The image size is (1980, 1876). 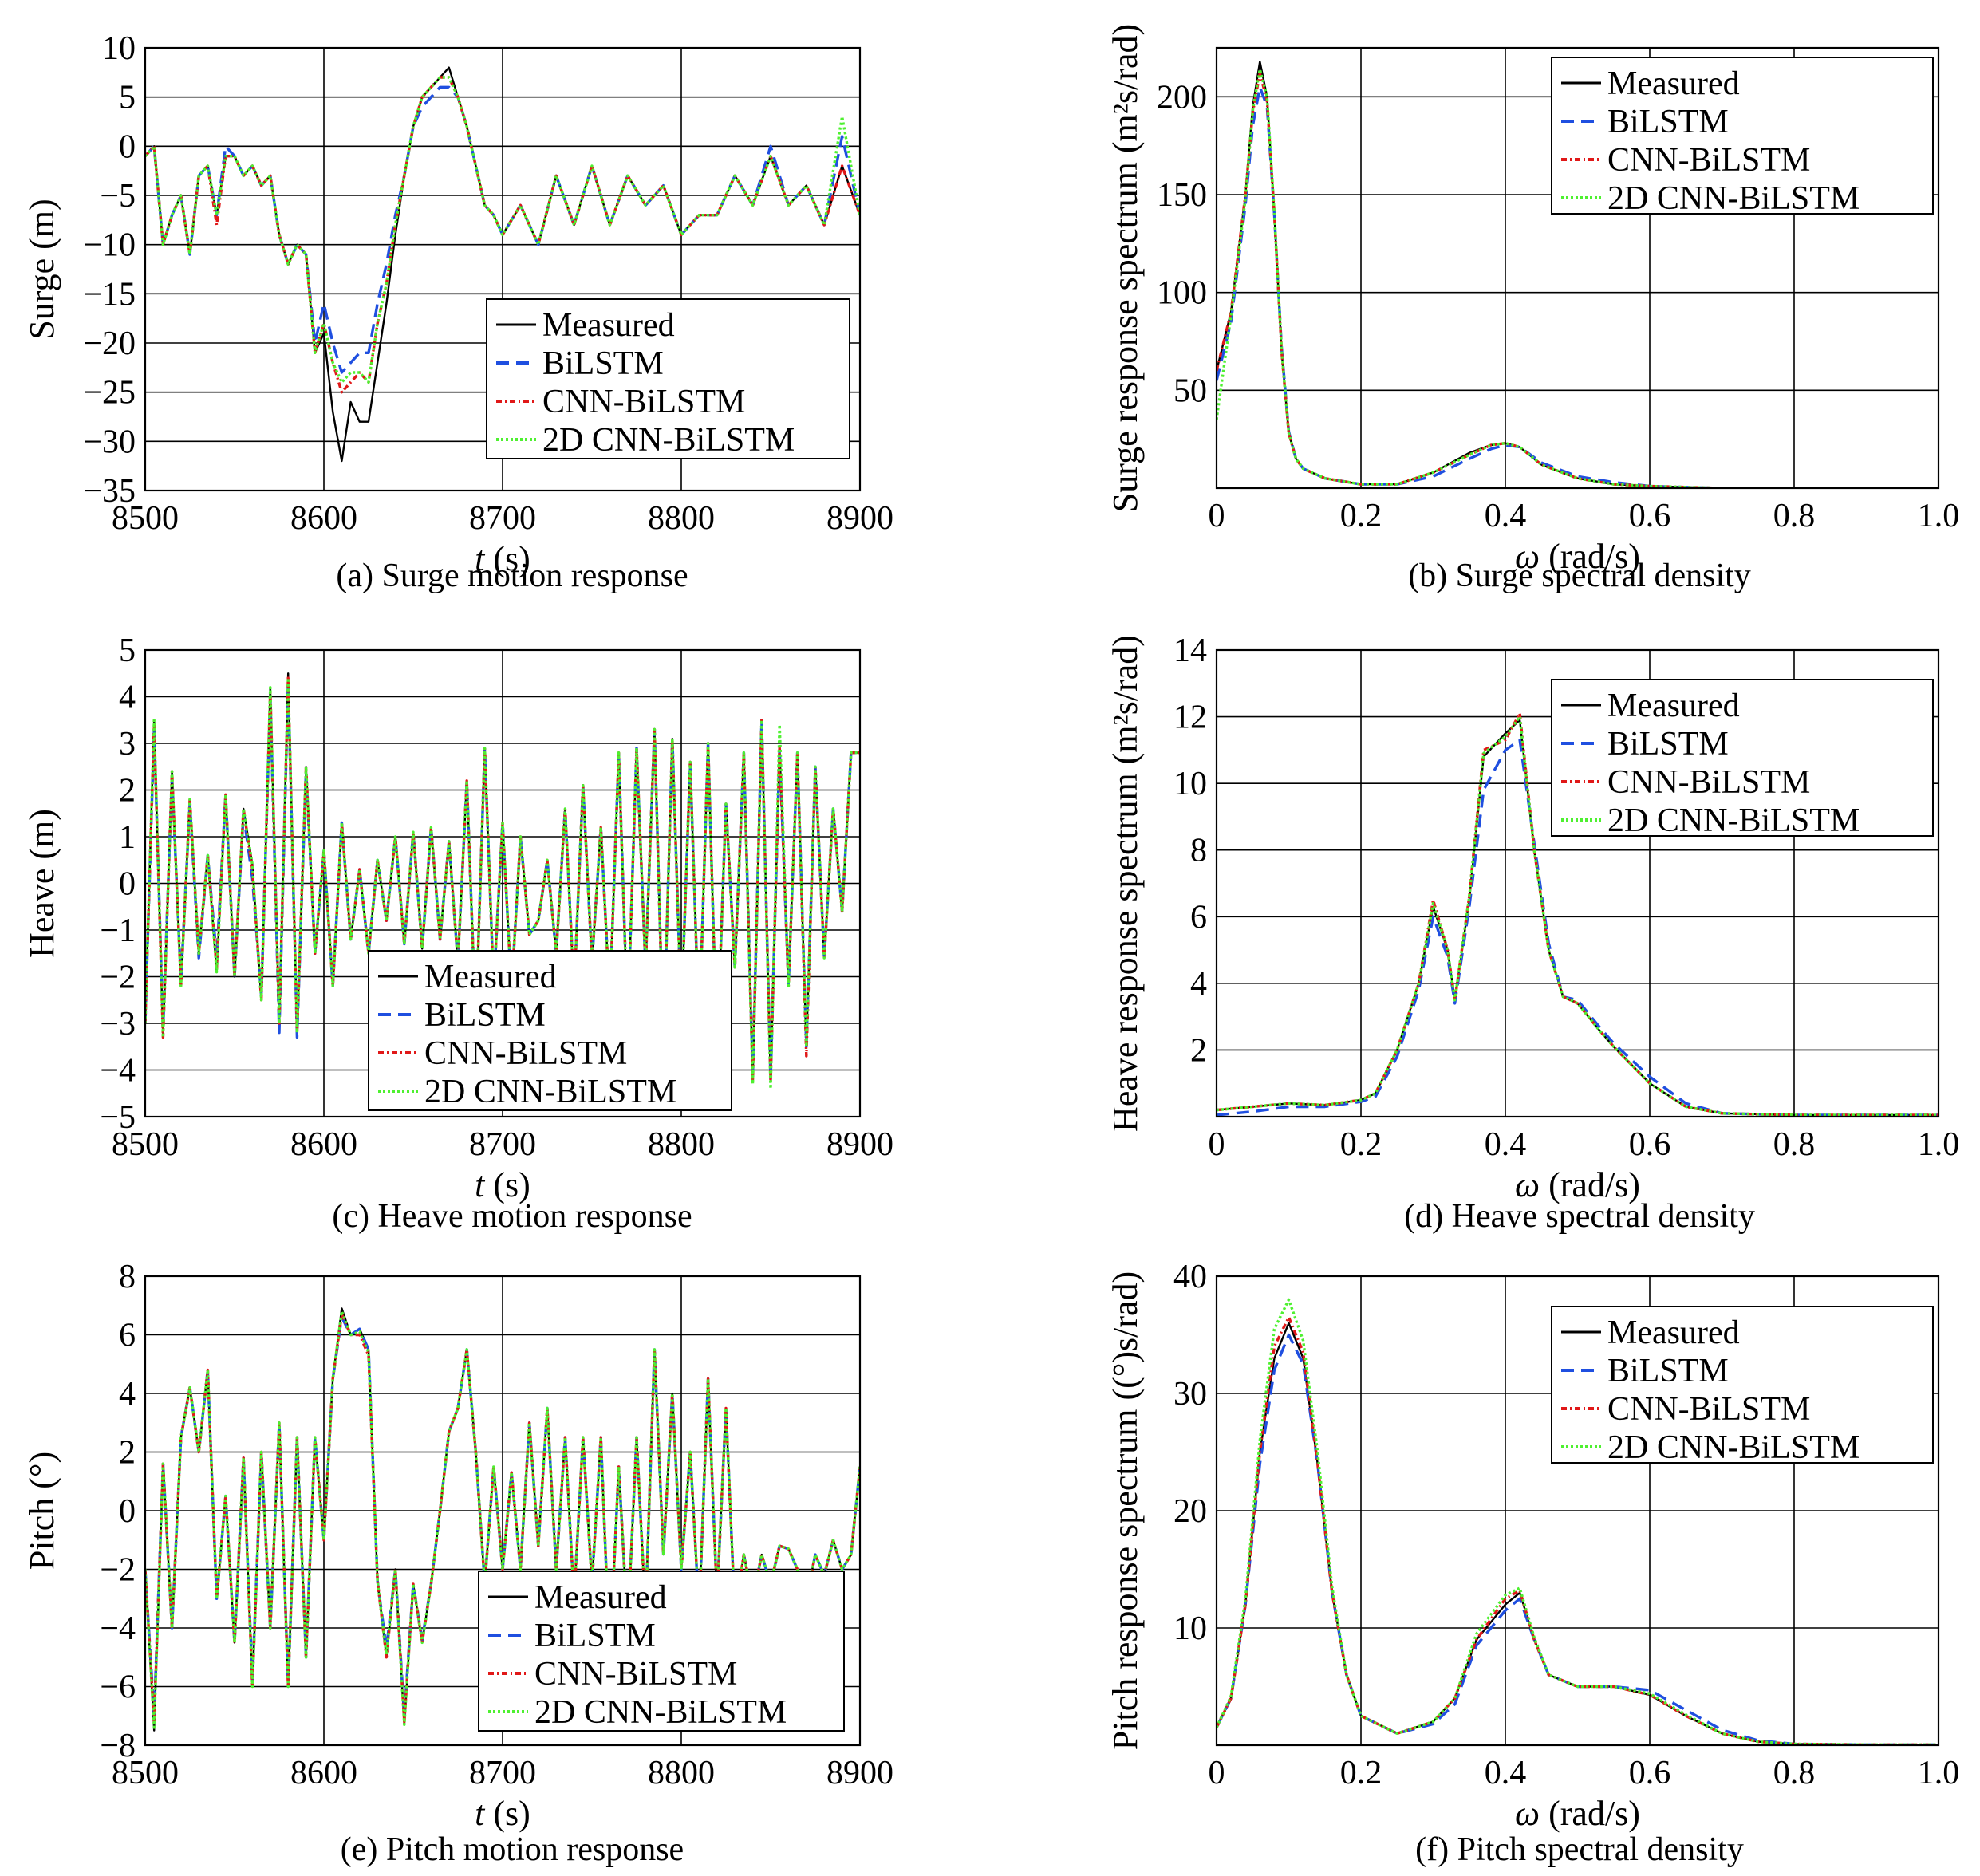 I want to click on y-tick-label: 14, so click(x=1190, y=651).